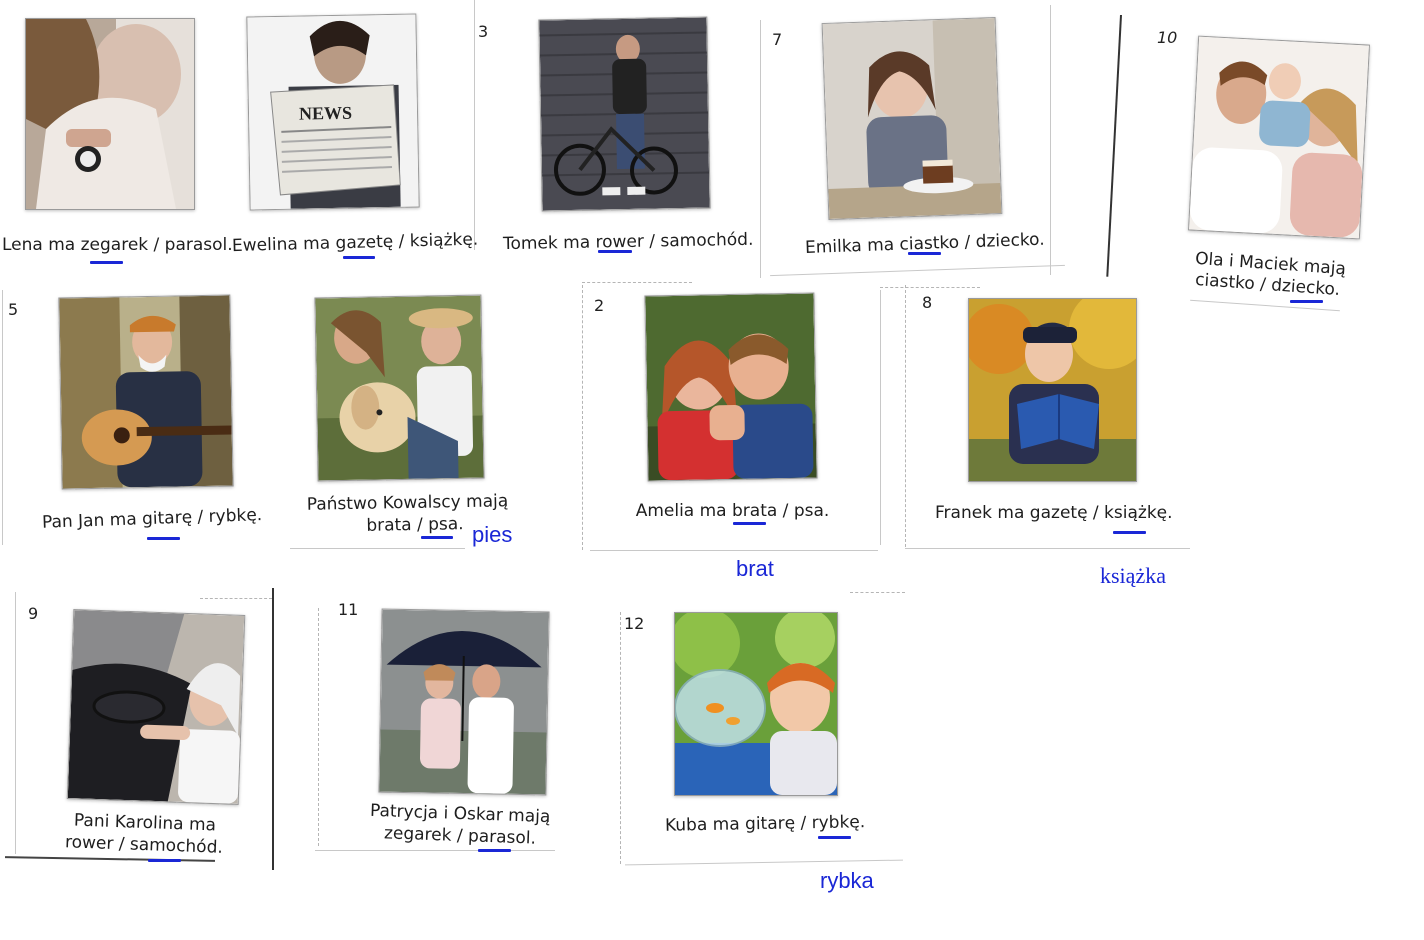 The image size is (1424, 940). What do you see at coordinates (13, 309) in the screenshot?
I see `card-number: 5` at bounding box center [13, 309].